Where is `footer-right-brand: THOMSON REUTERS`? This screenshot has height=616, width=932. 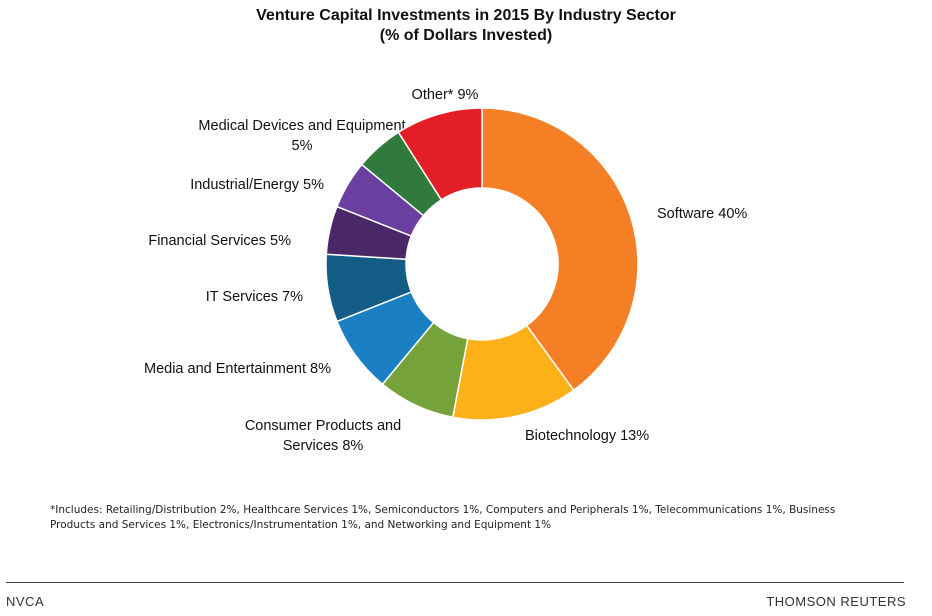
footer-right-brand: THOMSON REUTERS is located at coordinates (836, 601).